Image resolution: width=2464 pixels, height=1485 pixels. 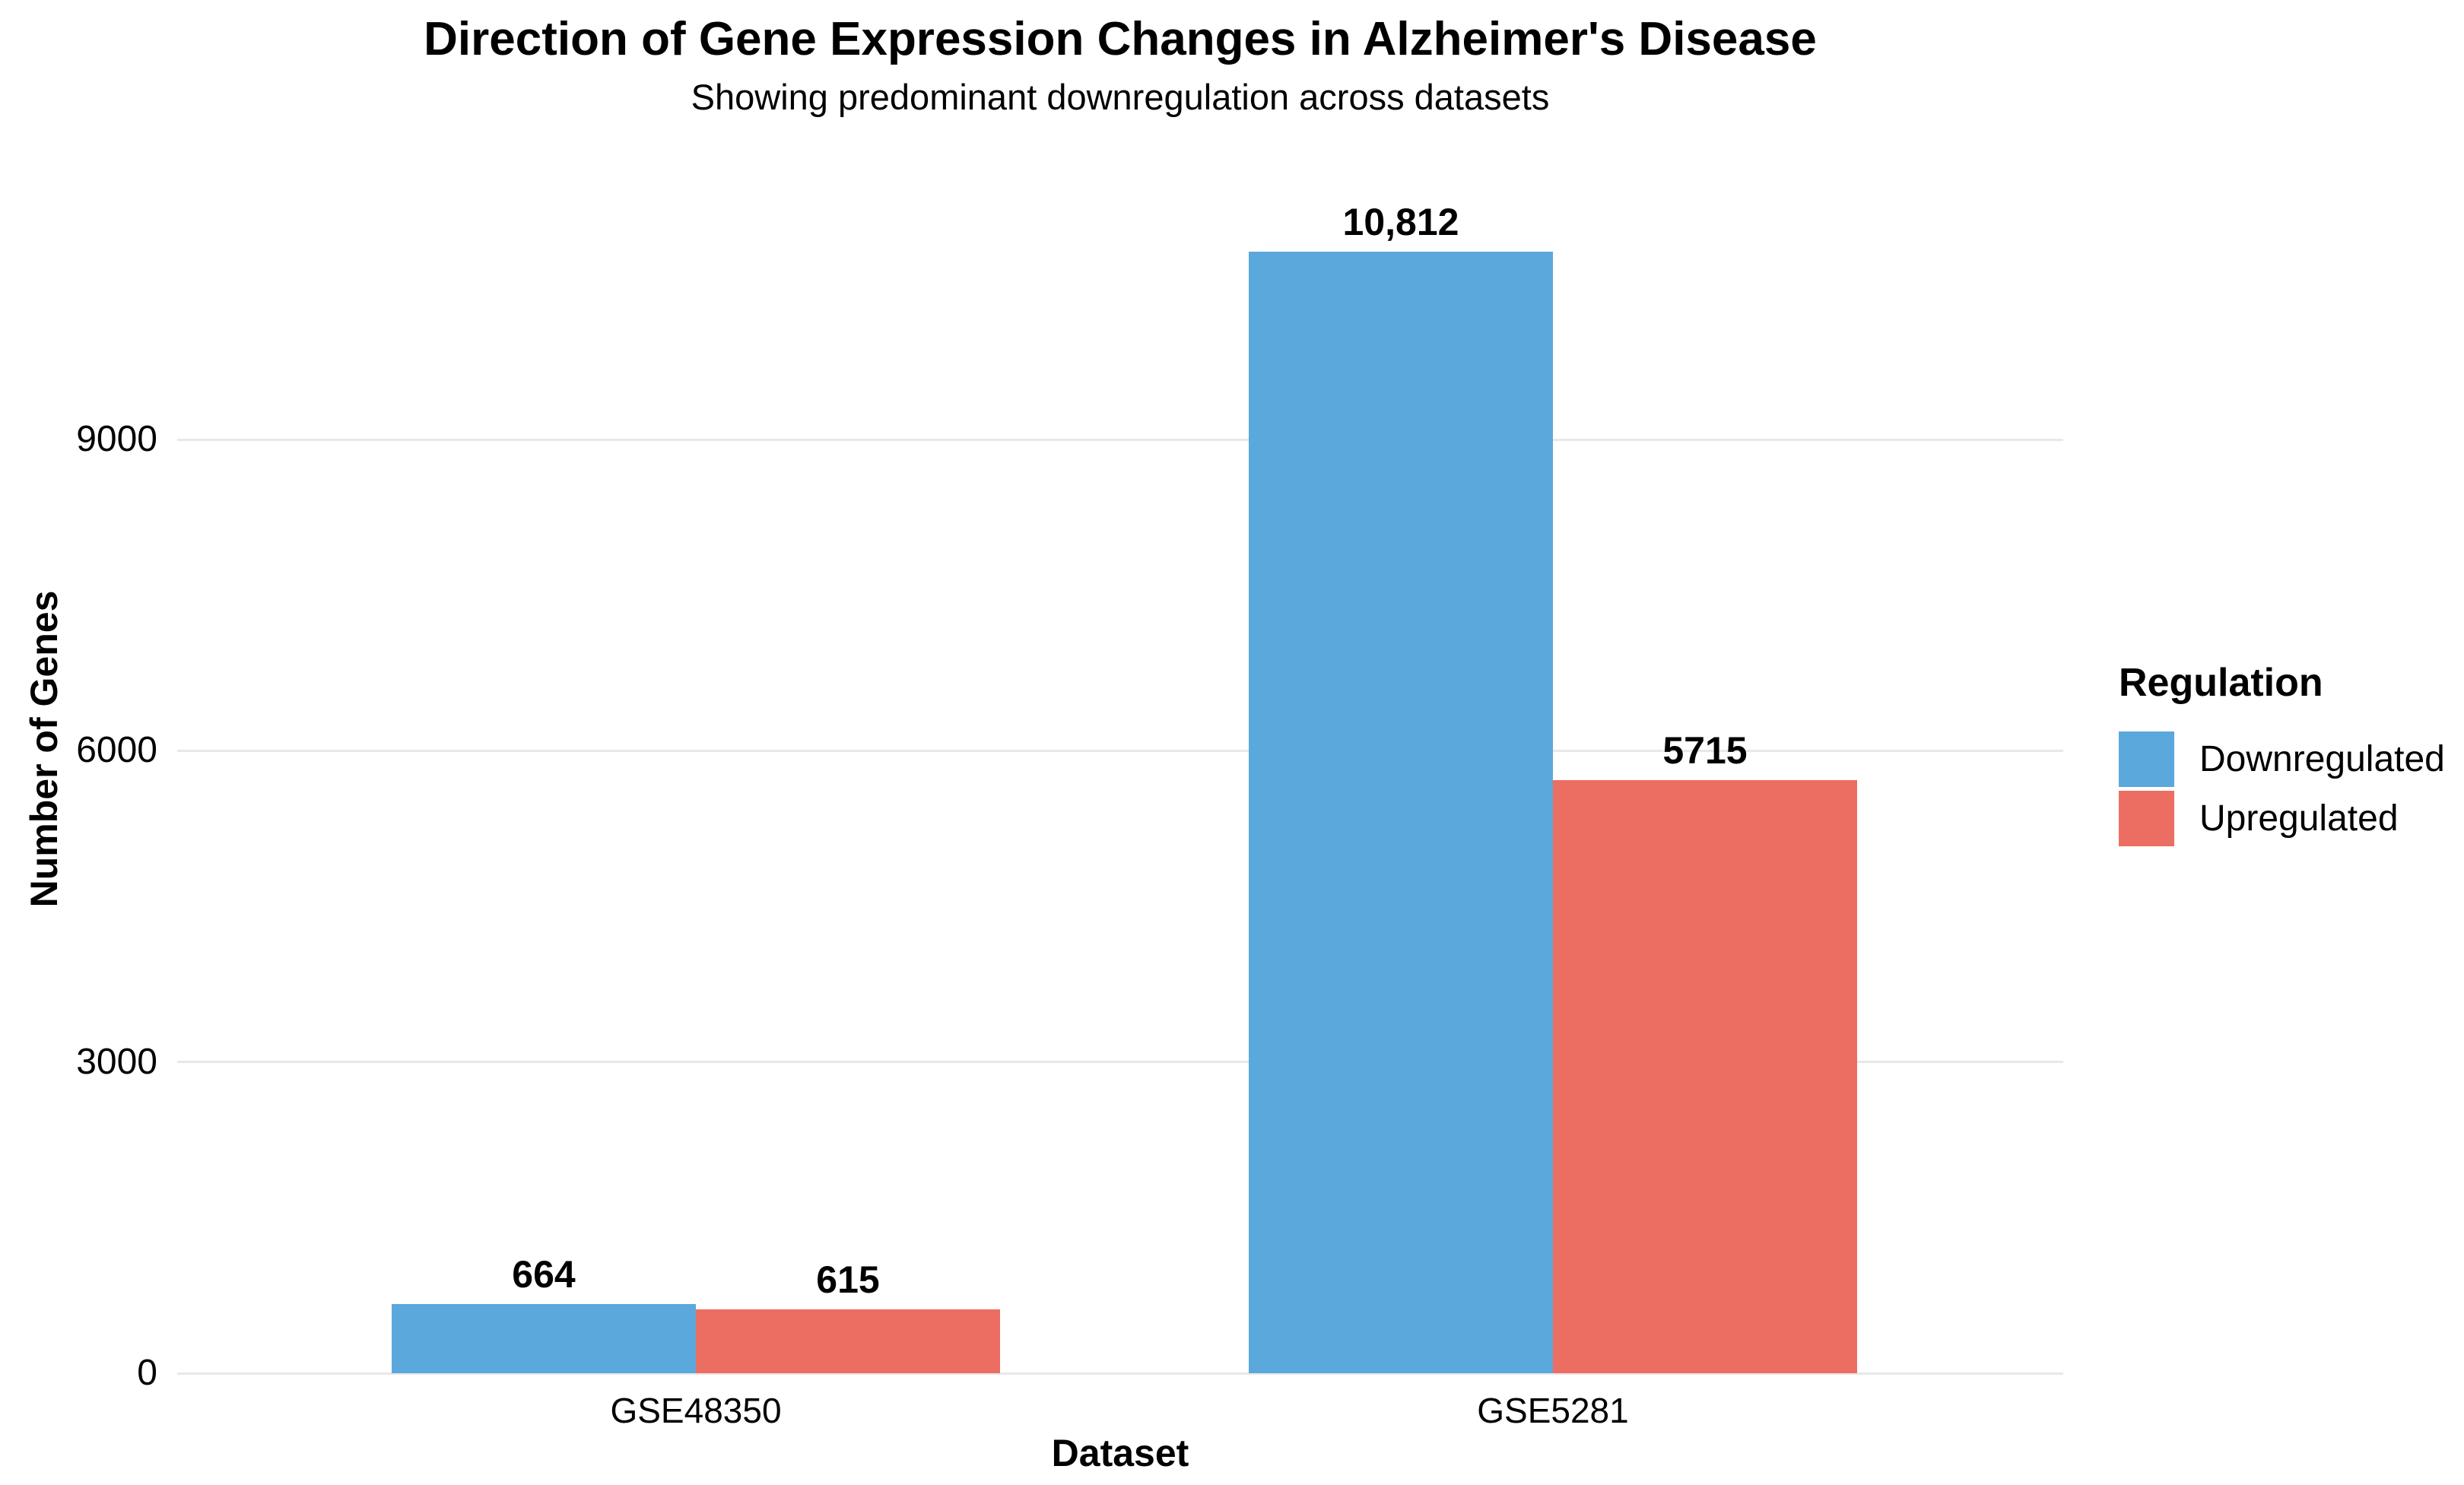 I want to click on legend-item-downregulated: Downregulated, so click(x=2282, y=759).